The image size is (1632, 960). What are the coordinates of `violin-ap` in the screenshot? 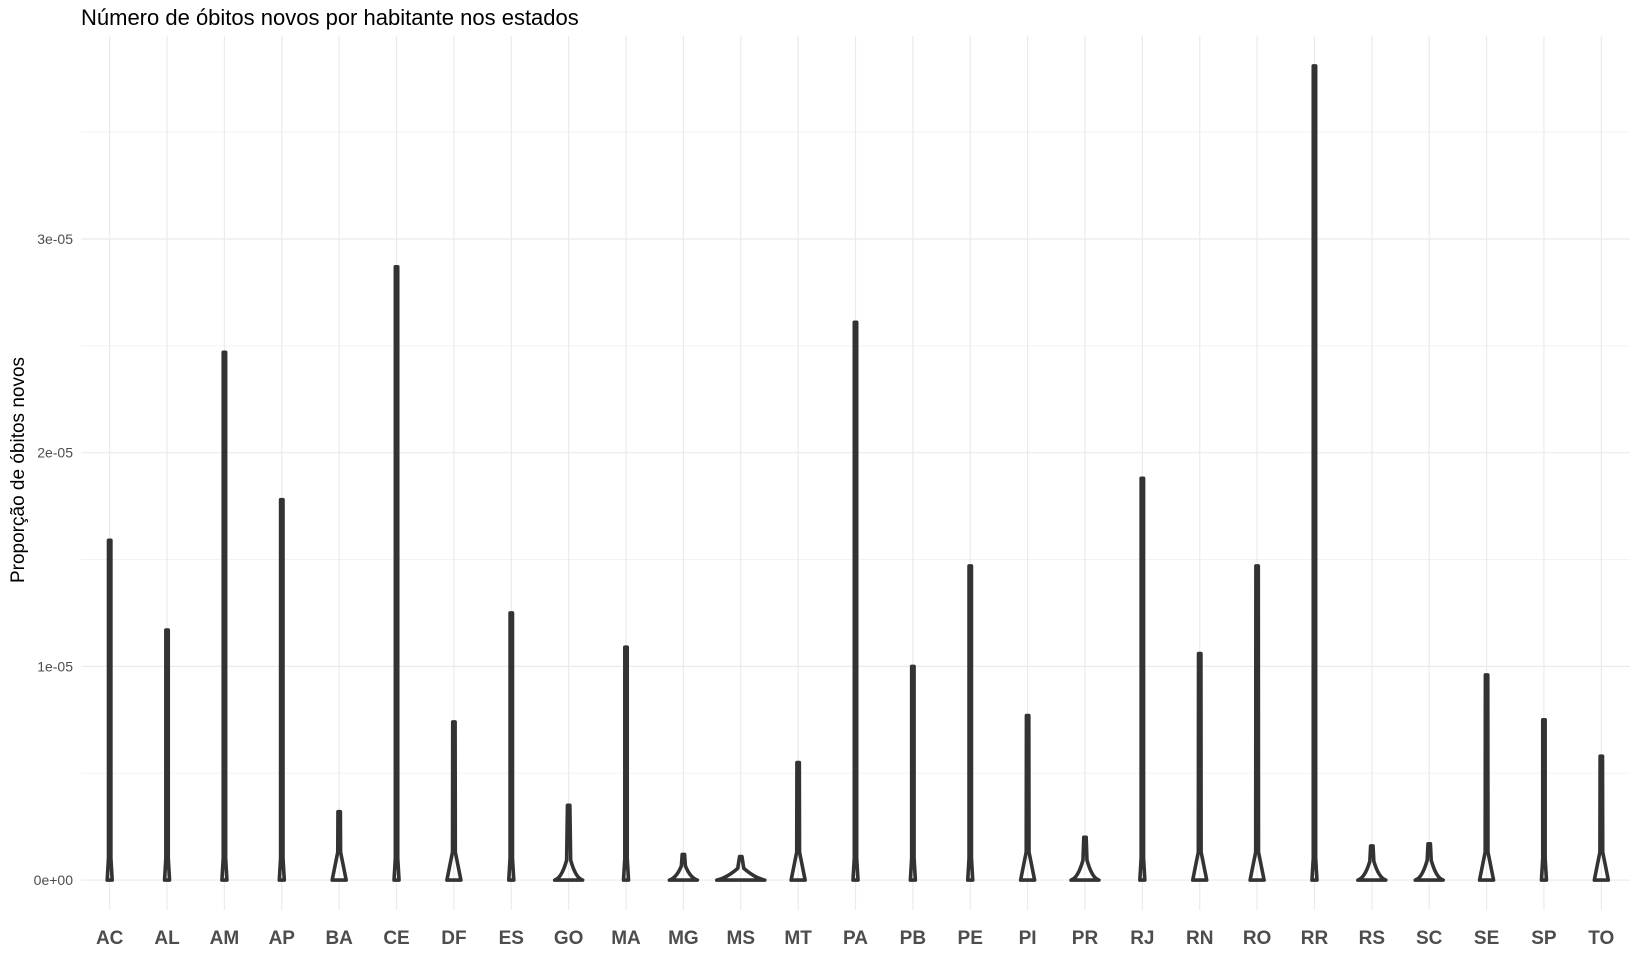 It's located at (282, 689).